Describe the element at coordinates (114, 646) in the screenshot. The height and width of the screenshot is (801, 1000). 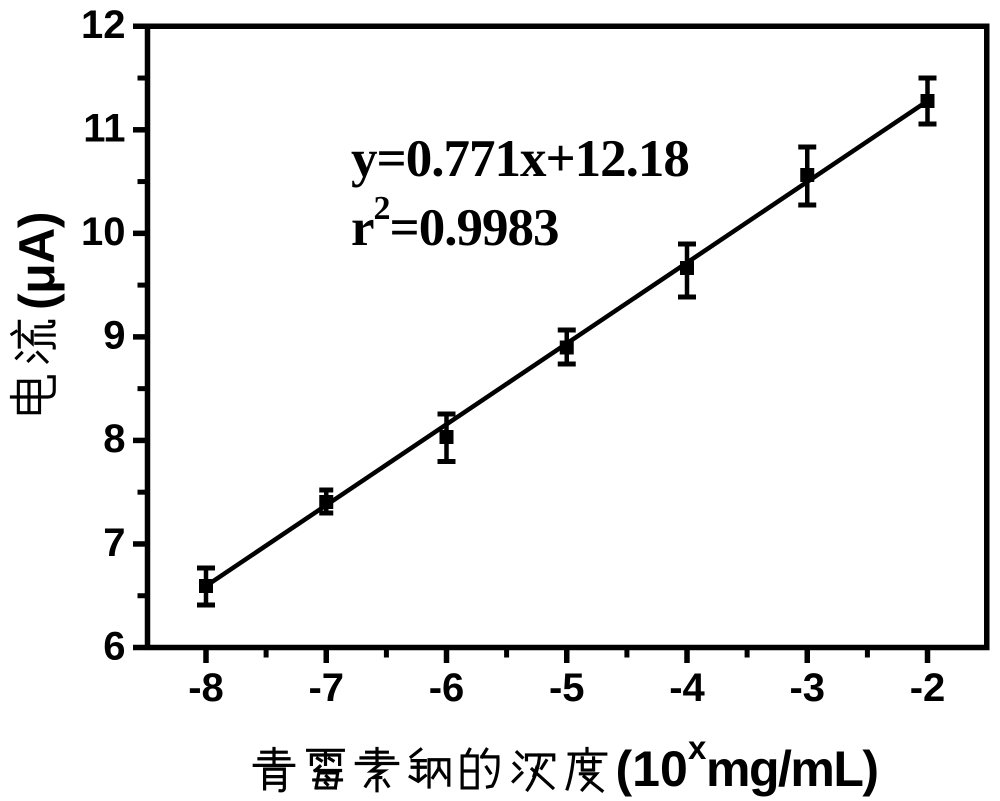
I see `svg-text: 6` at that location.